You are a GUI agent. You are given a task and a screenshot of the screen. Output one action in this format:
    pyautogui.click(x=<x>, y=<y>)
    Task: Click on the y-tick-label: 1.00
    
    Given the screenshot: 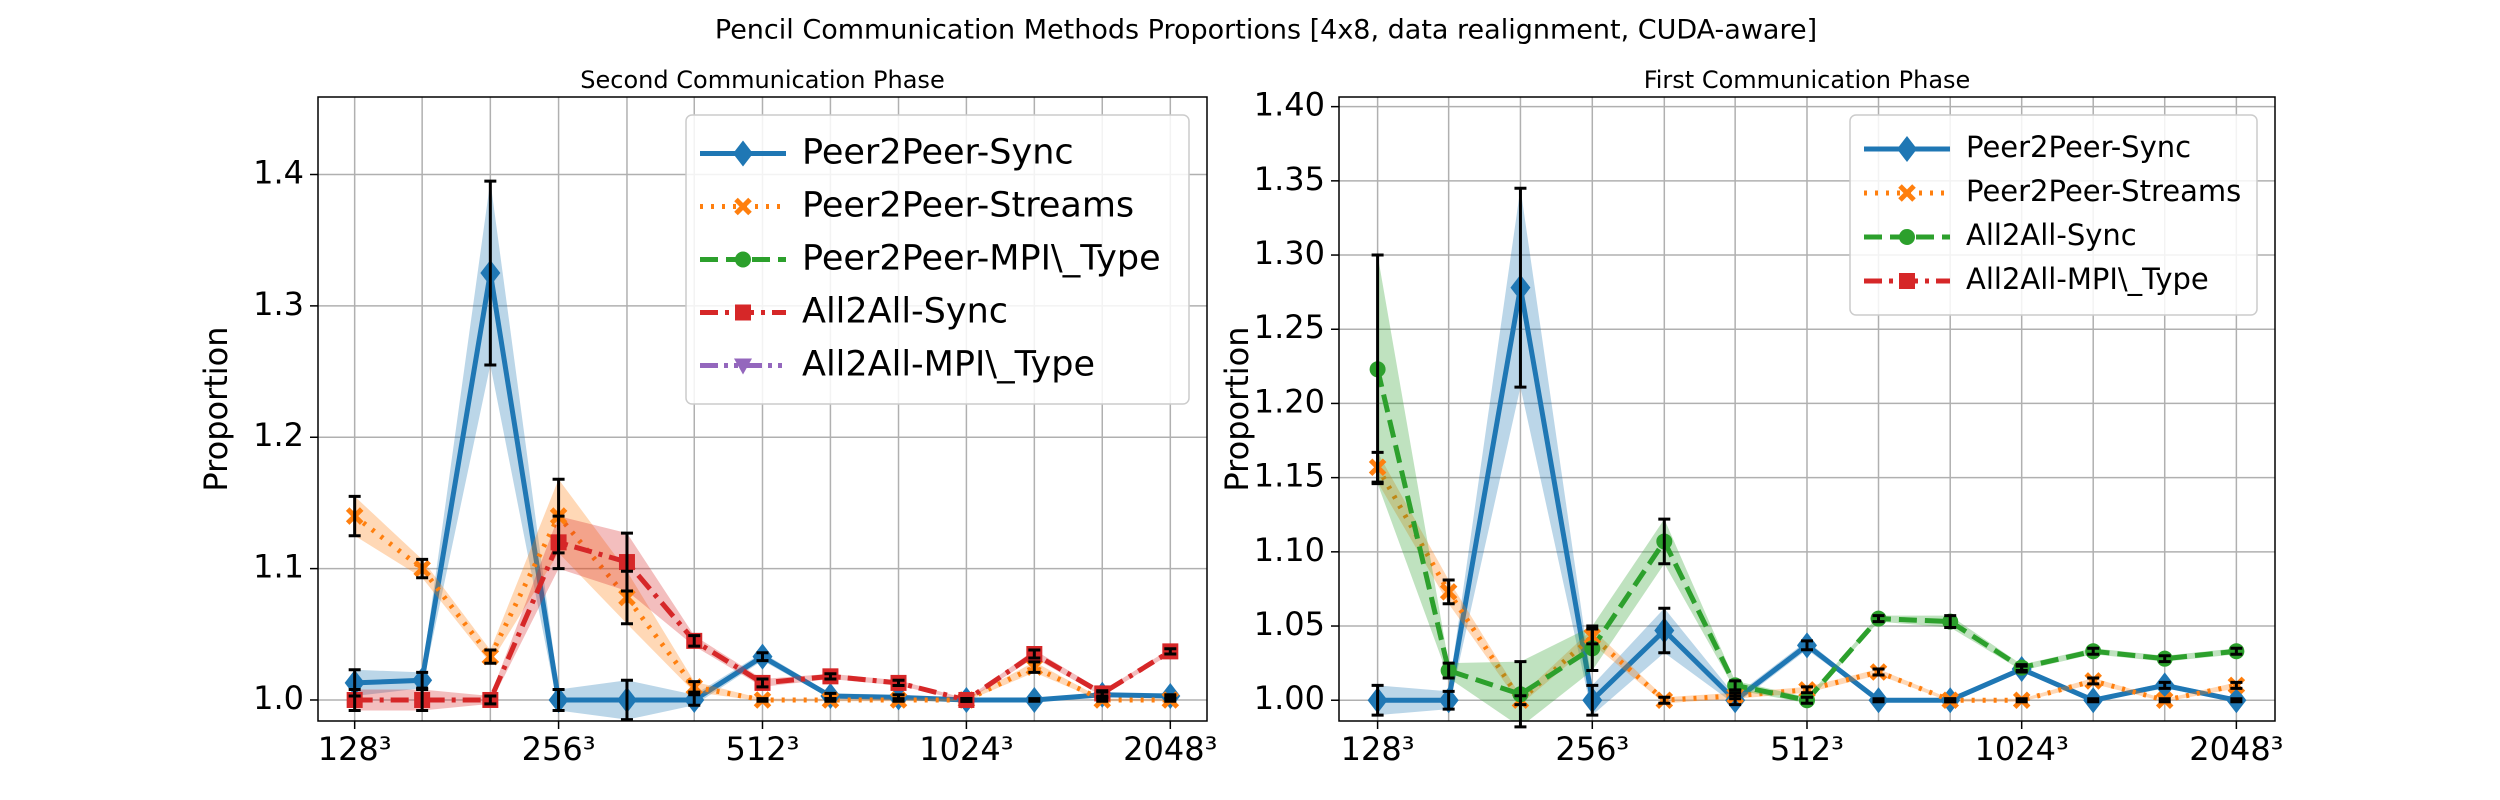 What is the action you would take?
    pyautogui.click(x=1289, y=698)
    